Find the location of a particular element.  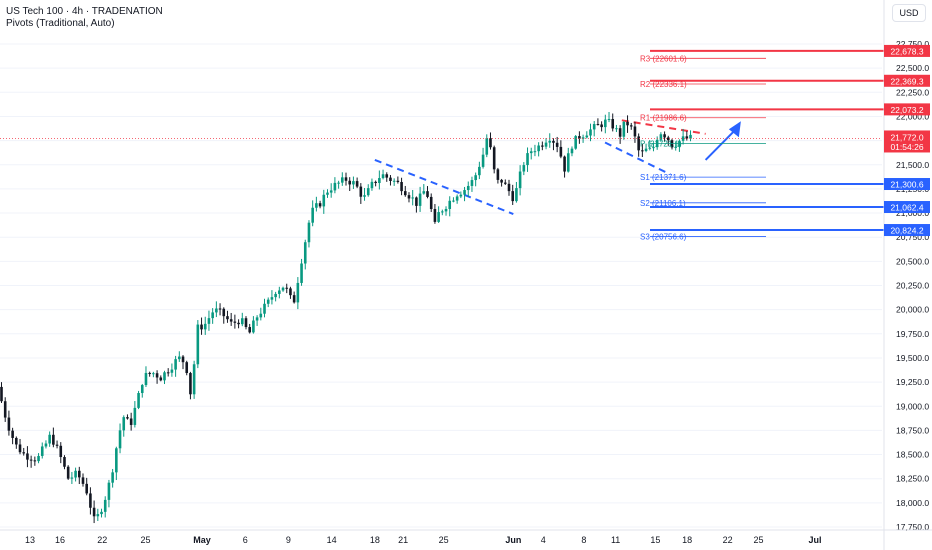

y-tick-label: 17,750.0 is located at coordinates (912, 527).